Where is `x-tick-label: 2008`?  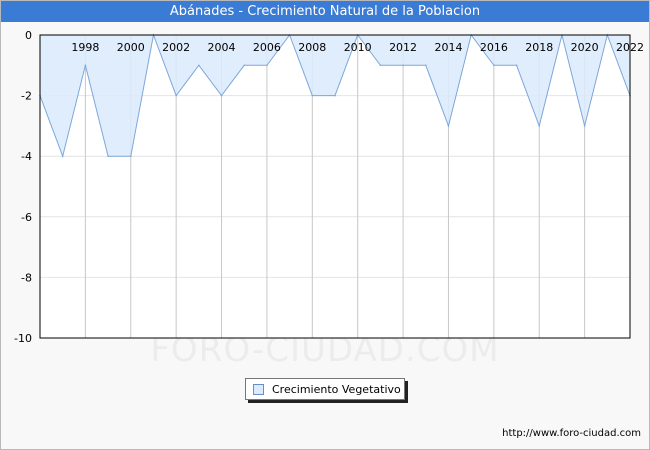 x-tick-label: 2008 is located at coordinates (312, 47).